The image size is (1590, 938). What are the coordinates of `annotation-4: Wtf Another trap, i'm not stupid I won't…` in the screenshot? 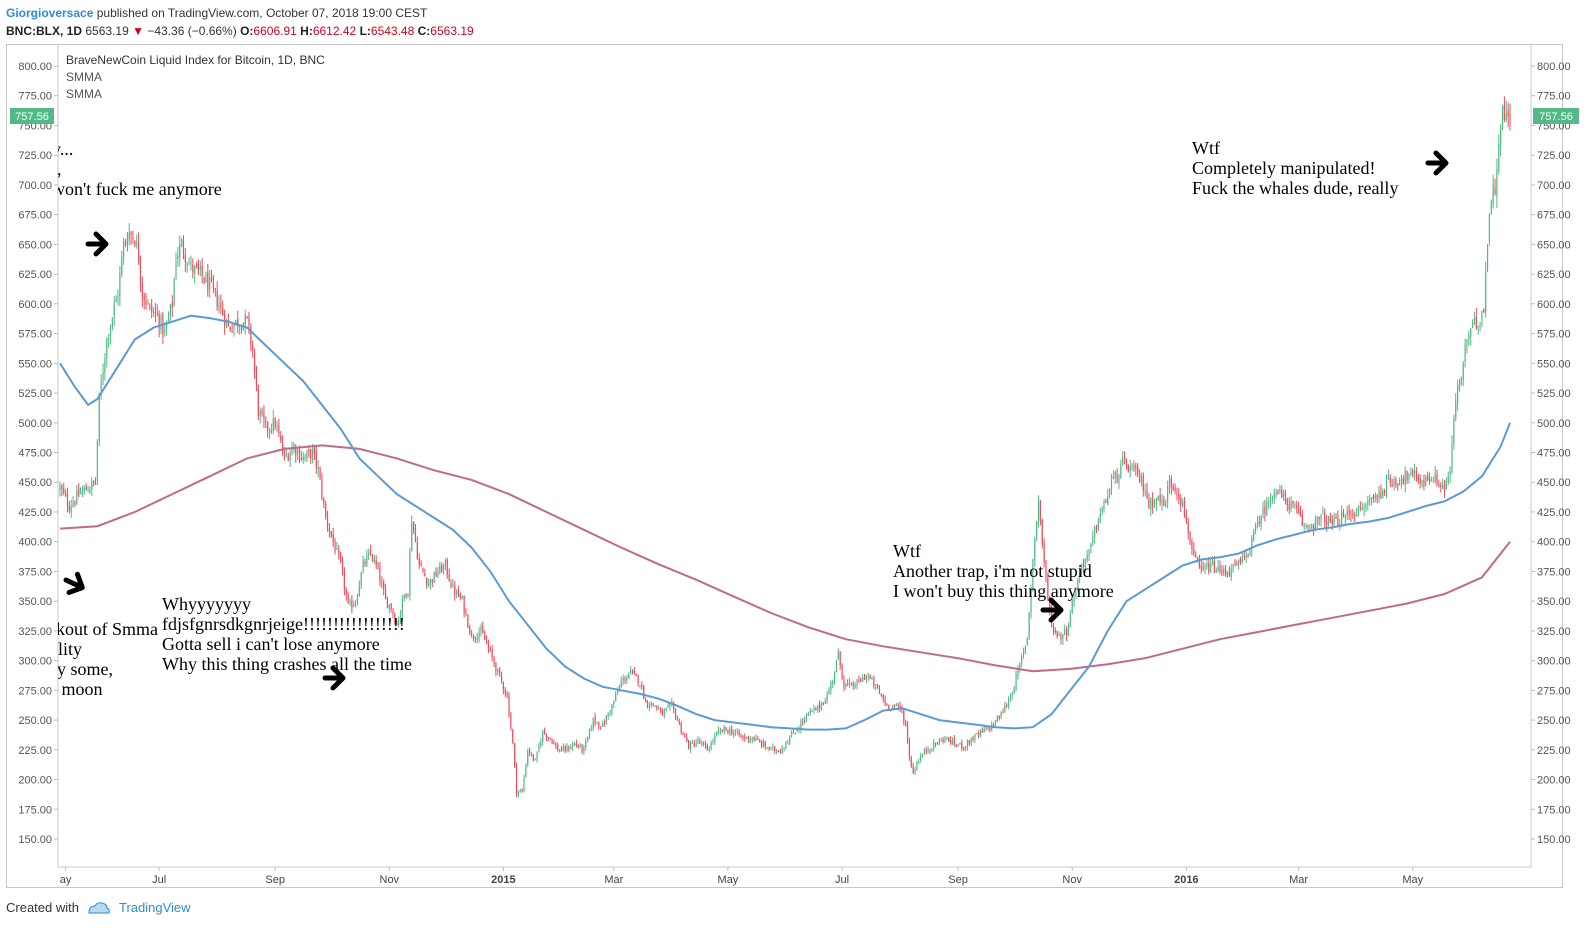 It's located at (1003, 571).